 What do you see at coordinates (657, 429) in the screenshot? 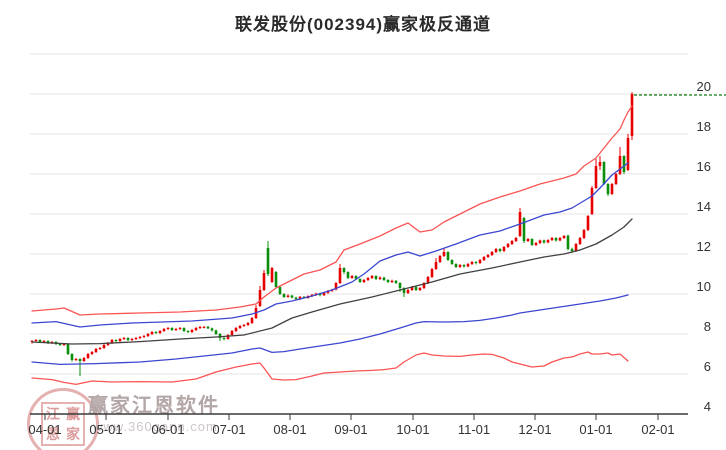
I see `x-tick-label: 02-01` at bounding box center [657, 429].